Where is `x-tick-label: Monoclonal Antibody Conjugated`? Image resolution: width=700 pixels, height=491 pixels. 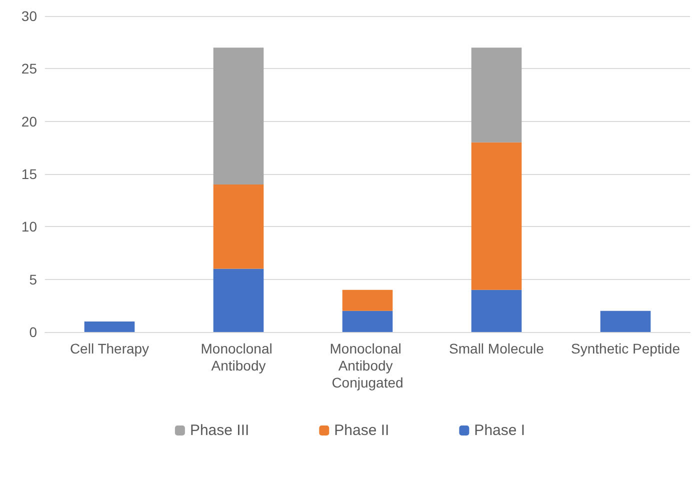
x-tick-label: Monoclonal Antibody Conjugated is located at coordinates (368, 365).